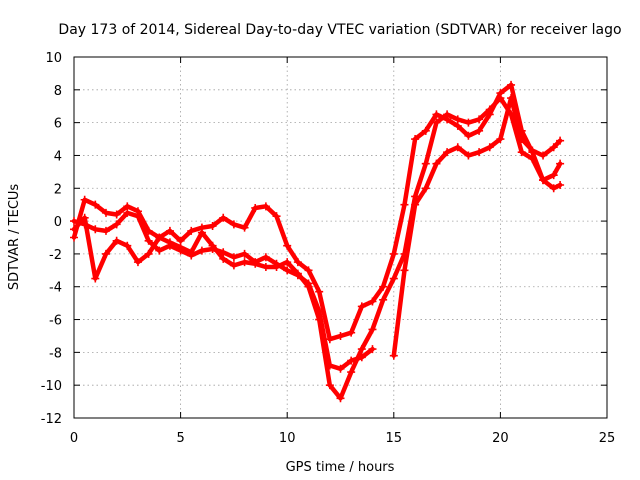  What do you see at coordinates (500, 438) in the screenshot?
I see `x-tick-label: 20` at bounding box center [500, 438].